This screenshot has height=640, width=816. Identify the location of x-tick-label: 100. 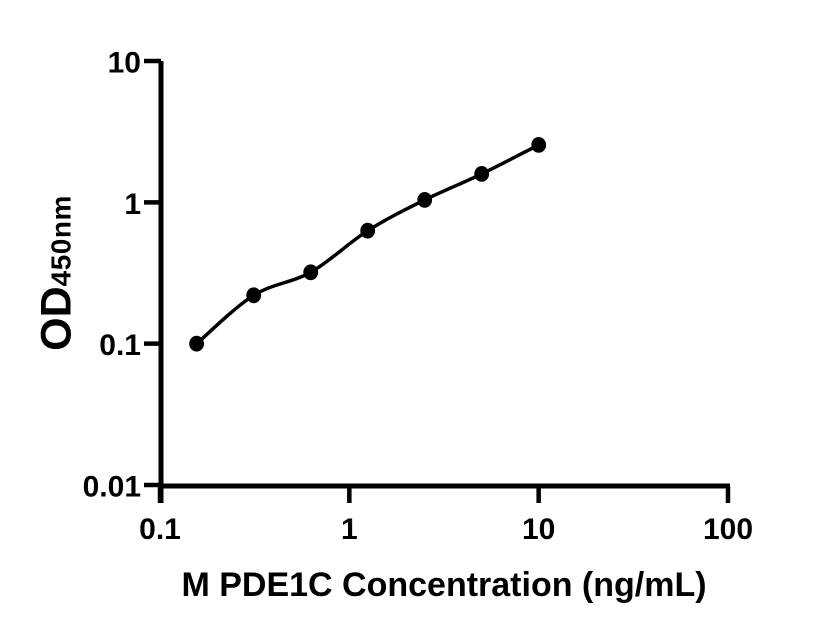
(728, 529).